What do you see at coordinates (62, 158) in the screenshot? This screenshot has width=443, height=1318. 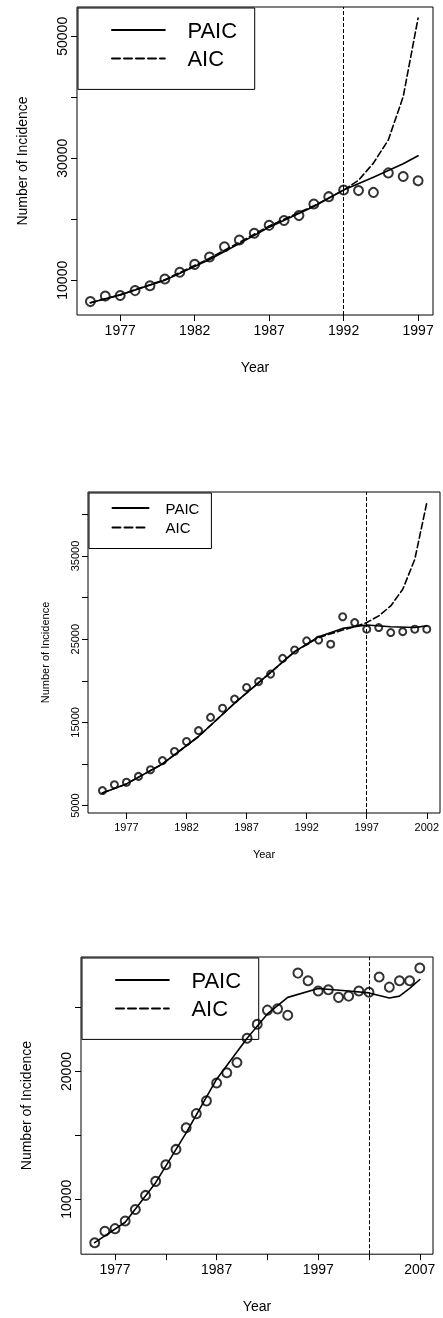 I see `y-tick-label: 30000` at bounding box center [62, 158].